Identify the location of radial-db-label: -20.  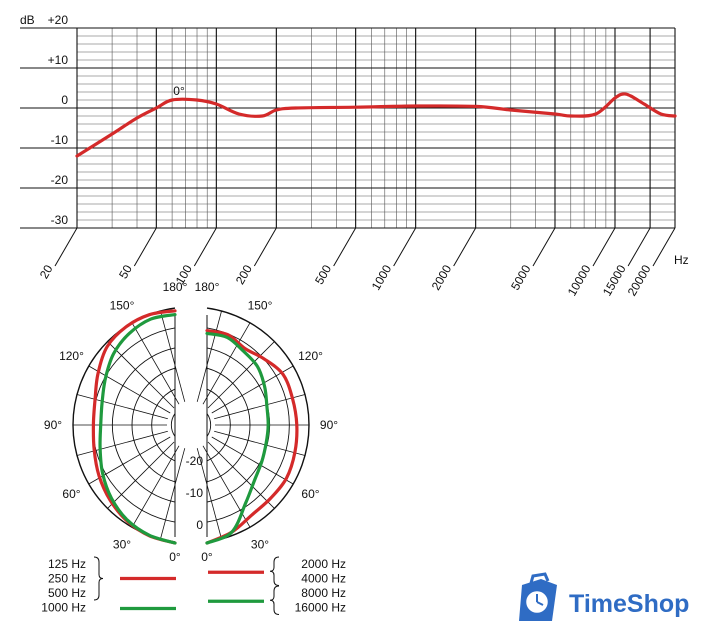
(195, 461).